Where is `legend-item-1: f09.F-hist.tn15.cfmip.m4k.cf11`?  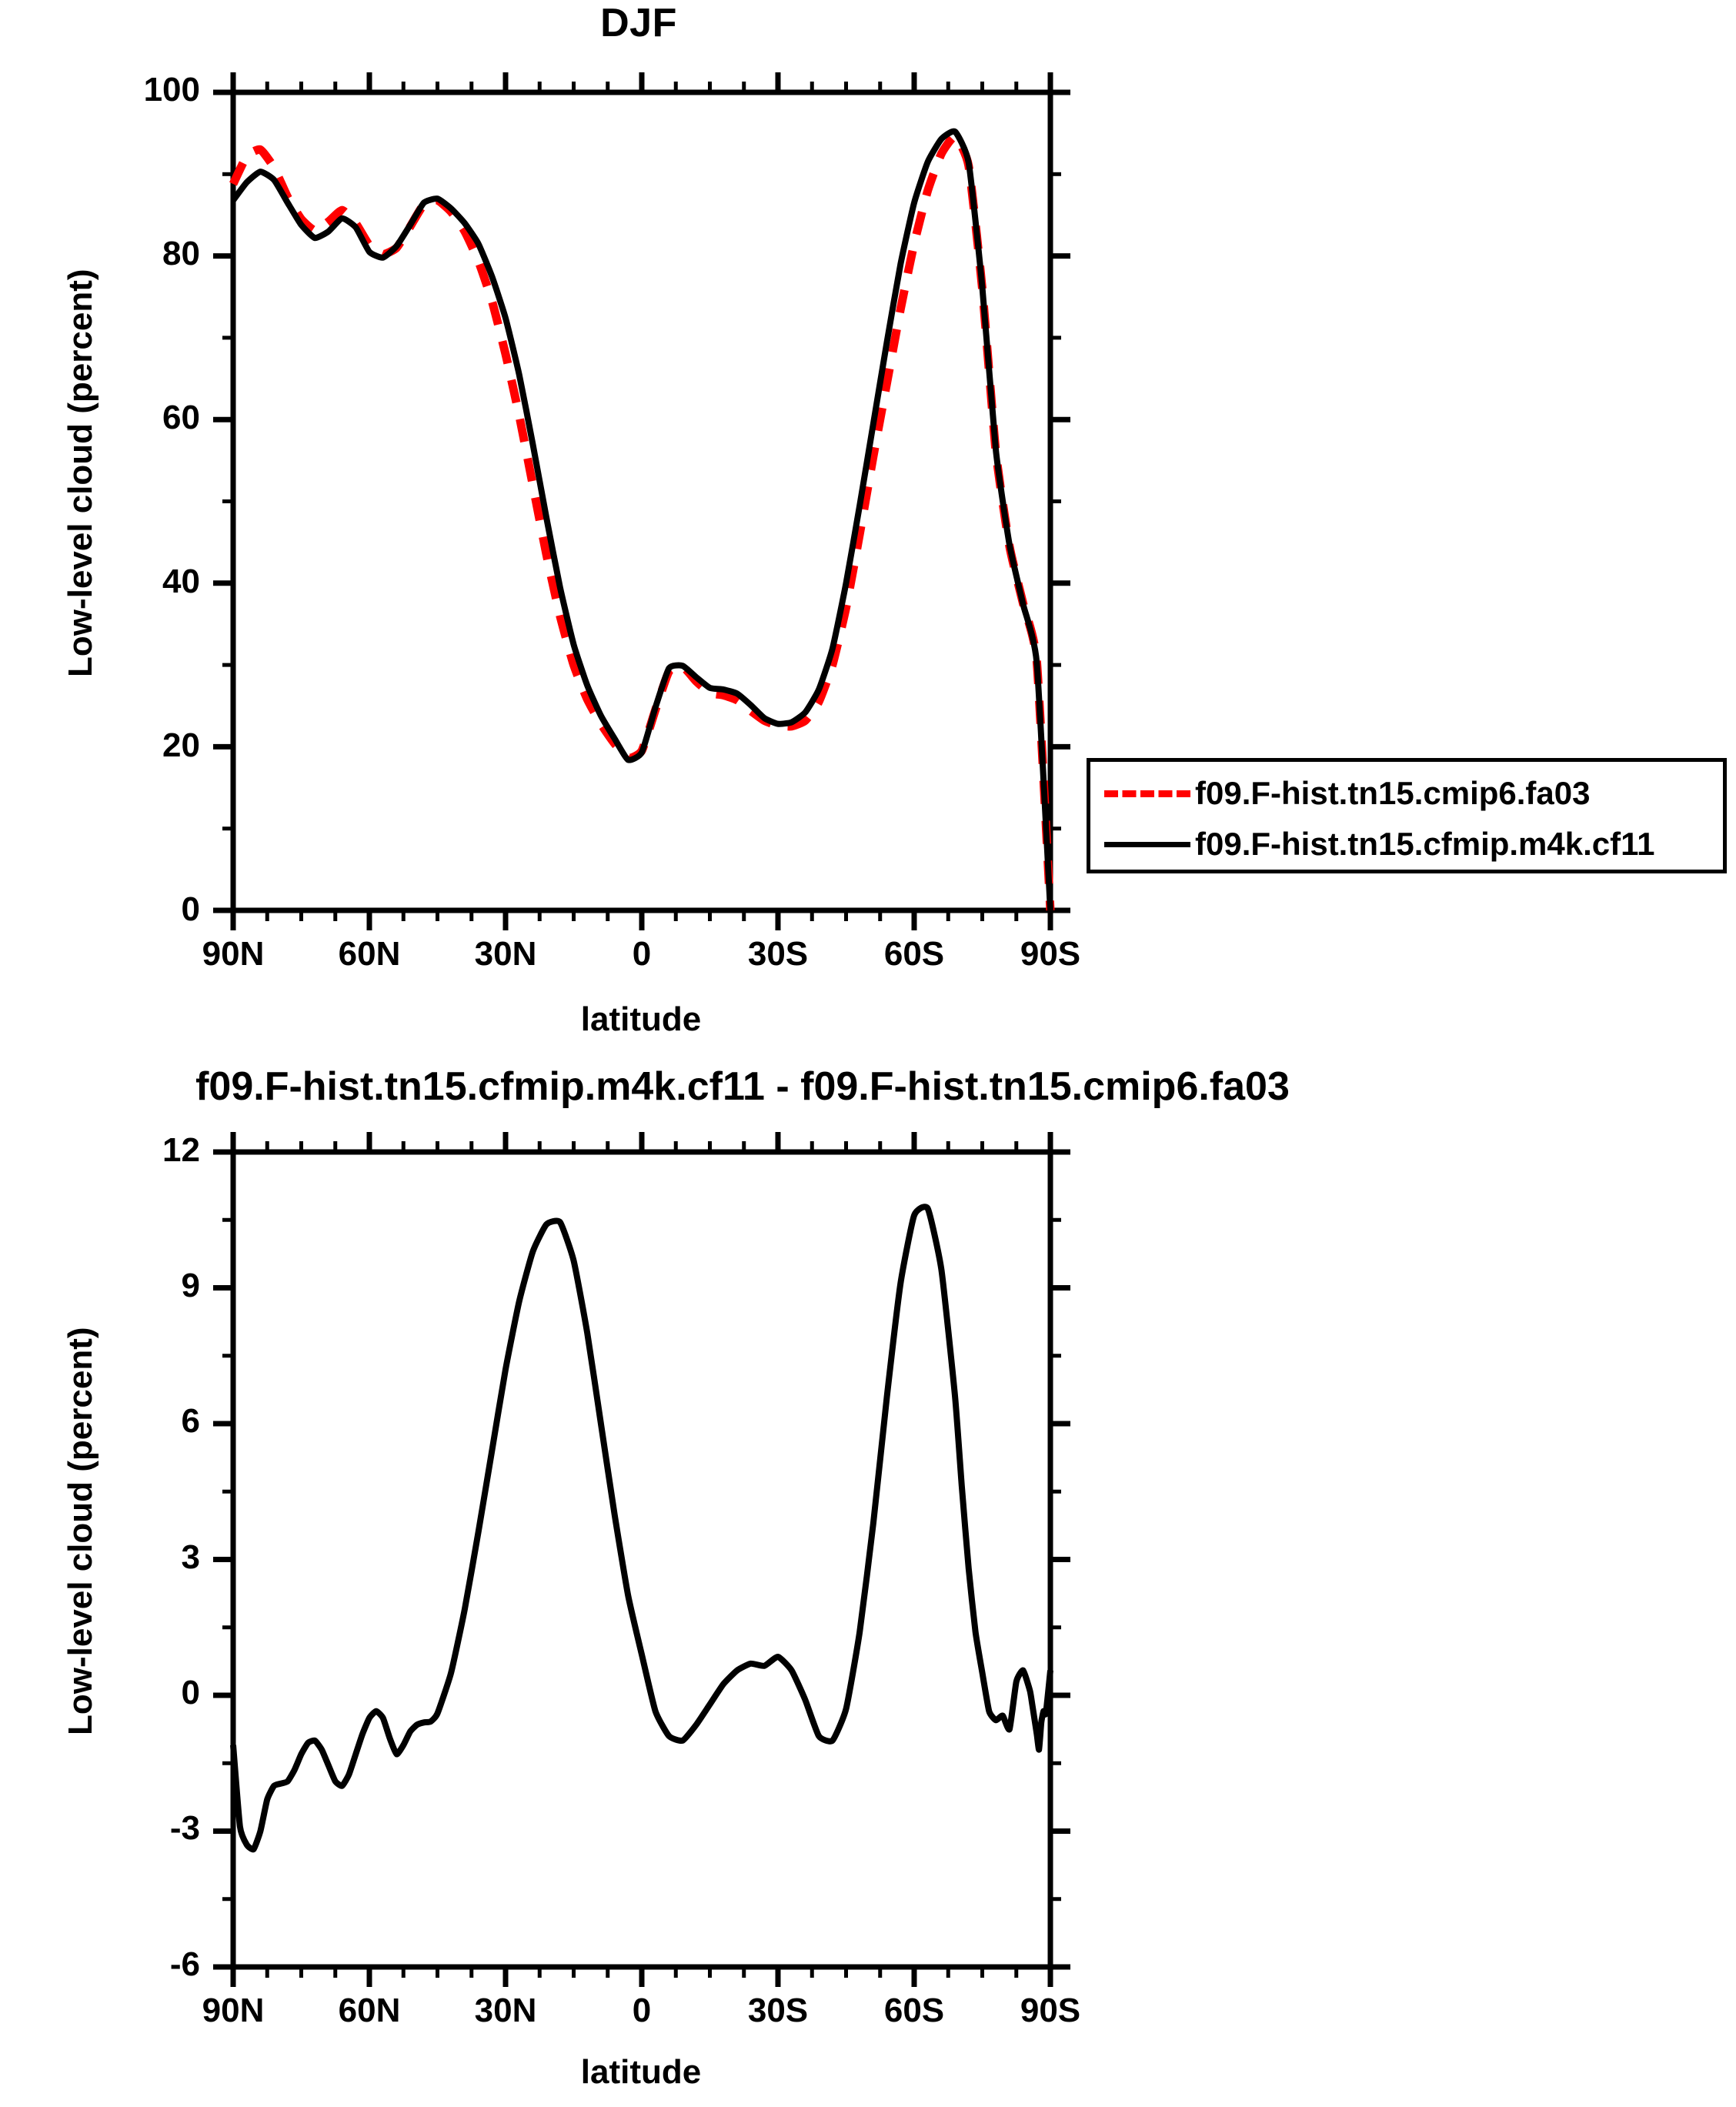
legend-item-1: f09.F-hist.tn15.cfmip.m4k.cf11 is located at coordinates (1406, 845).